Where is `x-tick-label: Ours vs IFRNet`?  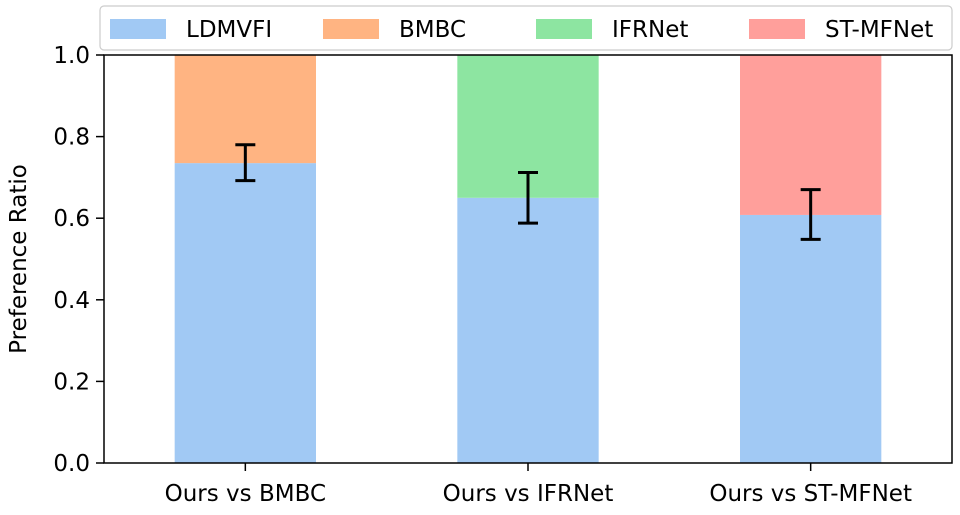 x-tick-label: Ours vs IFRNet is located at coordinates (528, 494).